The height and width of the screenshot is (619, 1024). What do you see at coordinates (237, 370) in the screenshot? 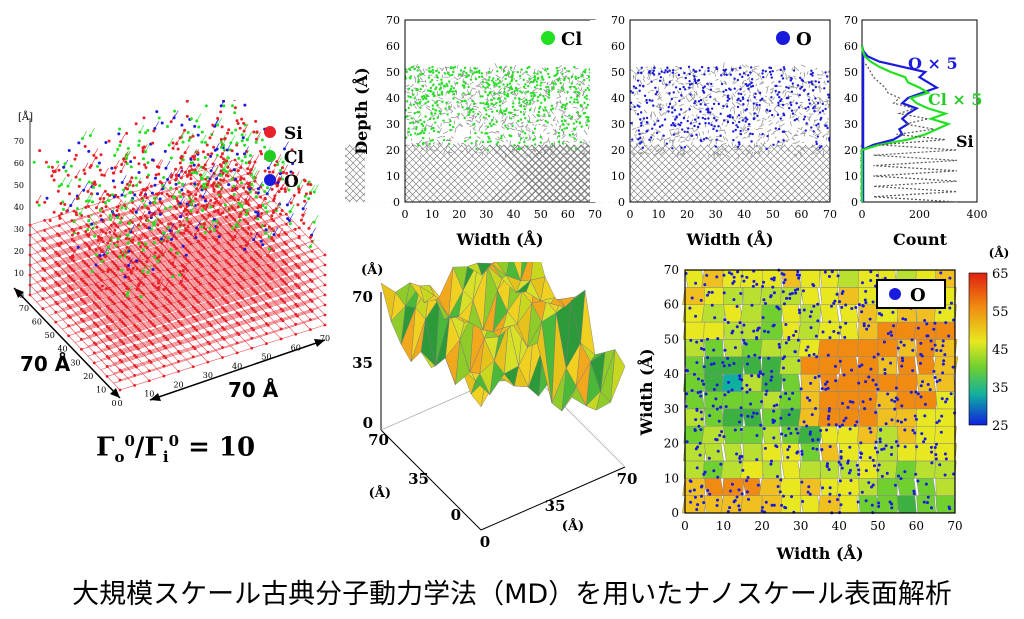
I see `dim-arrow-right` at bounding box center [237, 370].